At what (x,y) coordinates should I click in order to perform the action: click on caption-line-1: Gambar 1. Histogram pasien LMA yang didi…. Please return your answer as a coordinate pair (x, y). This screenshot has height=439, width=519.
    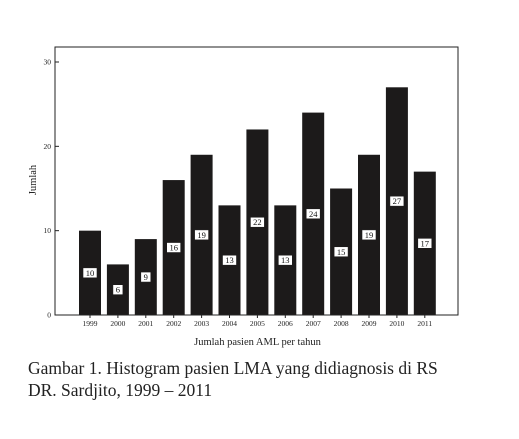
    Looking at the image, I should click on (233, 368).